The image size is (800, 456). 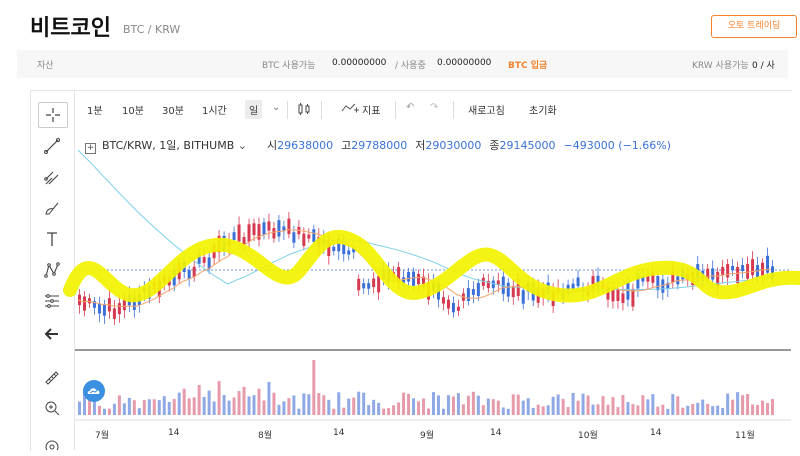 What do you see at coordinates (304, 110) in the screenshot?
I see `candle-type-icon` at bounding box center [304, 110].